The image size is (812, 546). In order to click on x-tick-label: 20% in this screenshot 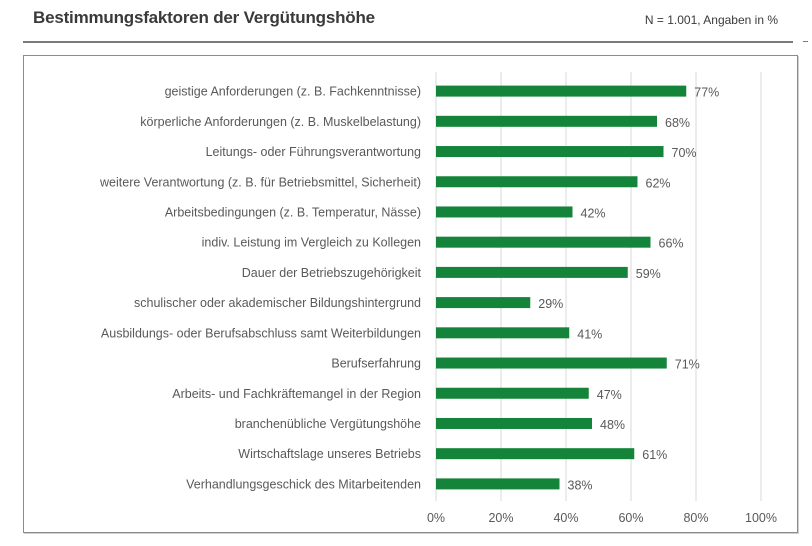, I will do `click(500, 518)`.